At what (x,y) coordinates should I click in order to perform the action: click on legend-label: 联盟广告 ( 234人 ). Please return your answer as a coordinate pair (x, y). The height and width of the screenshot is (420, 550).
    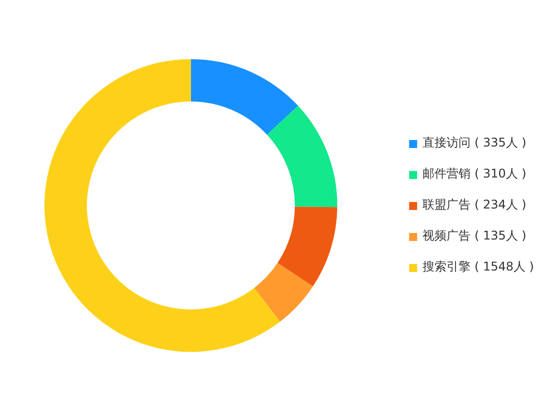
    Looking at the image, I should click on (474, 205).